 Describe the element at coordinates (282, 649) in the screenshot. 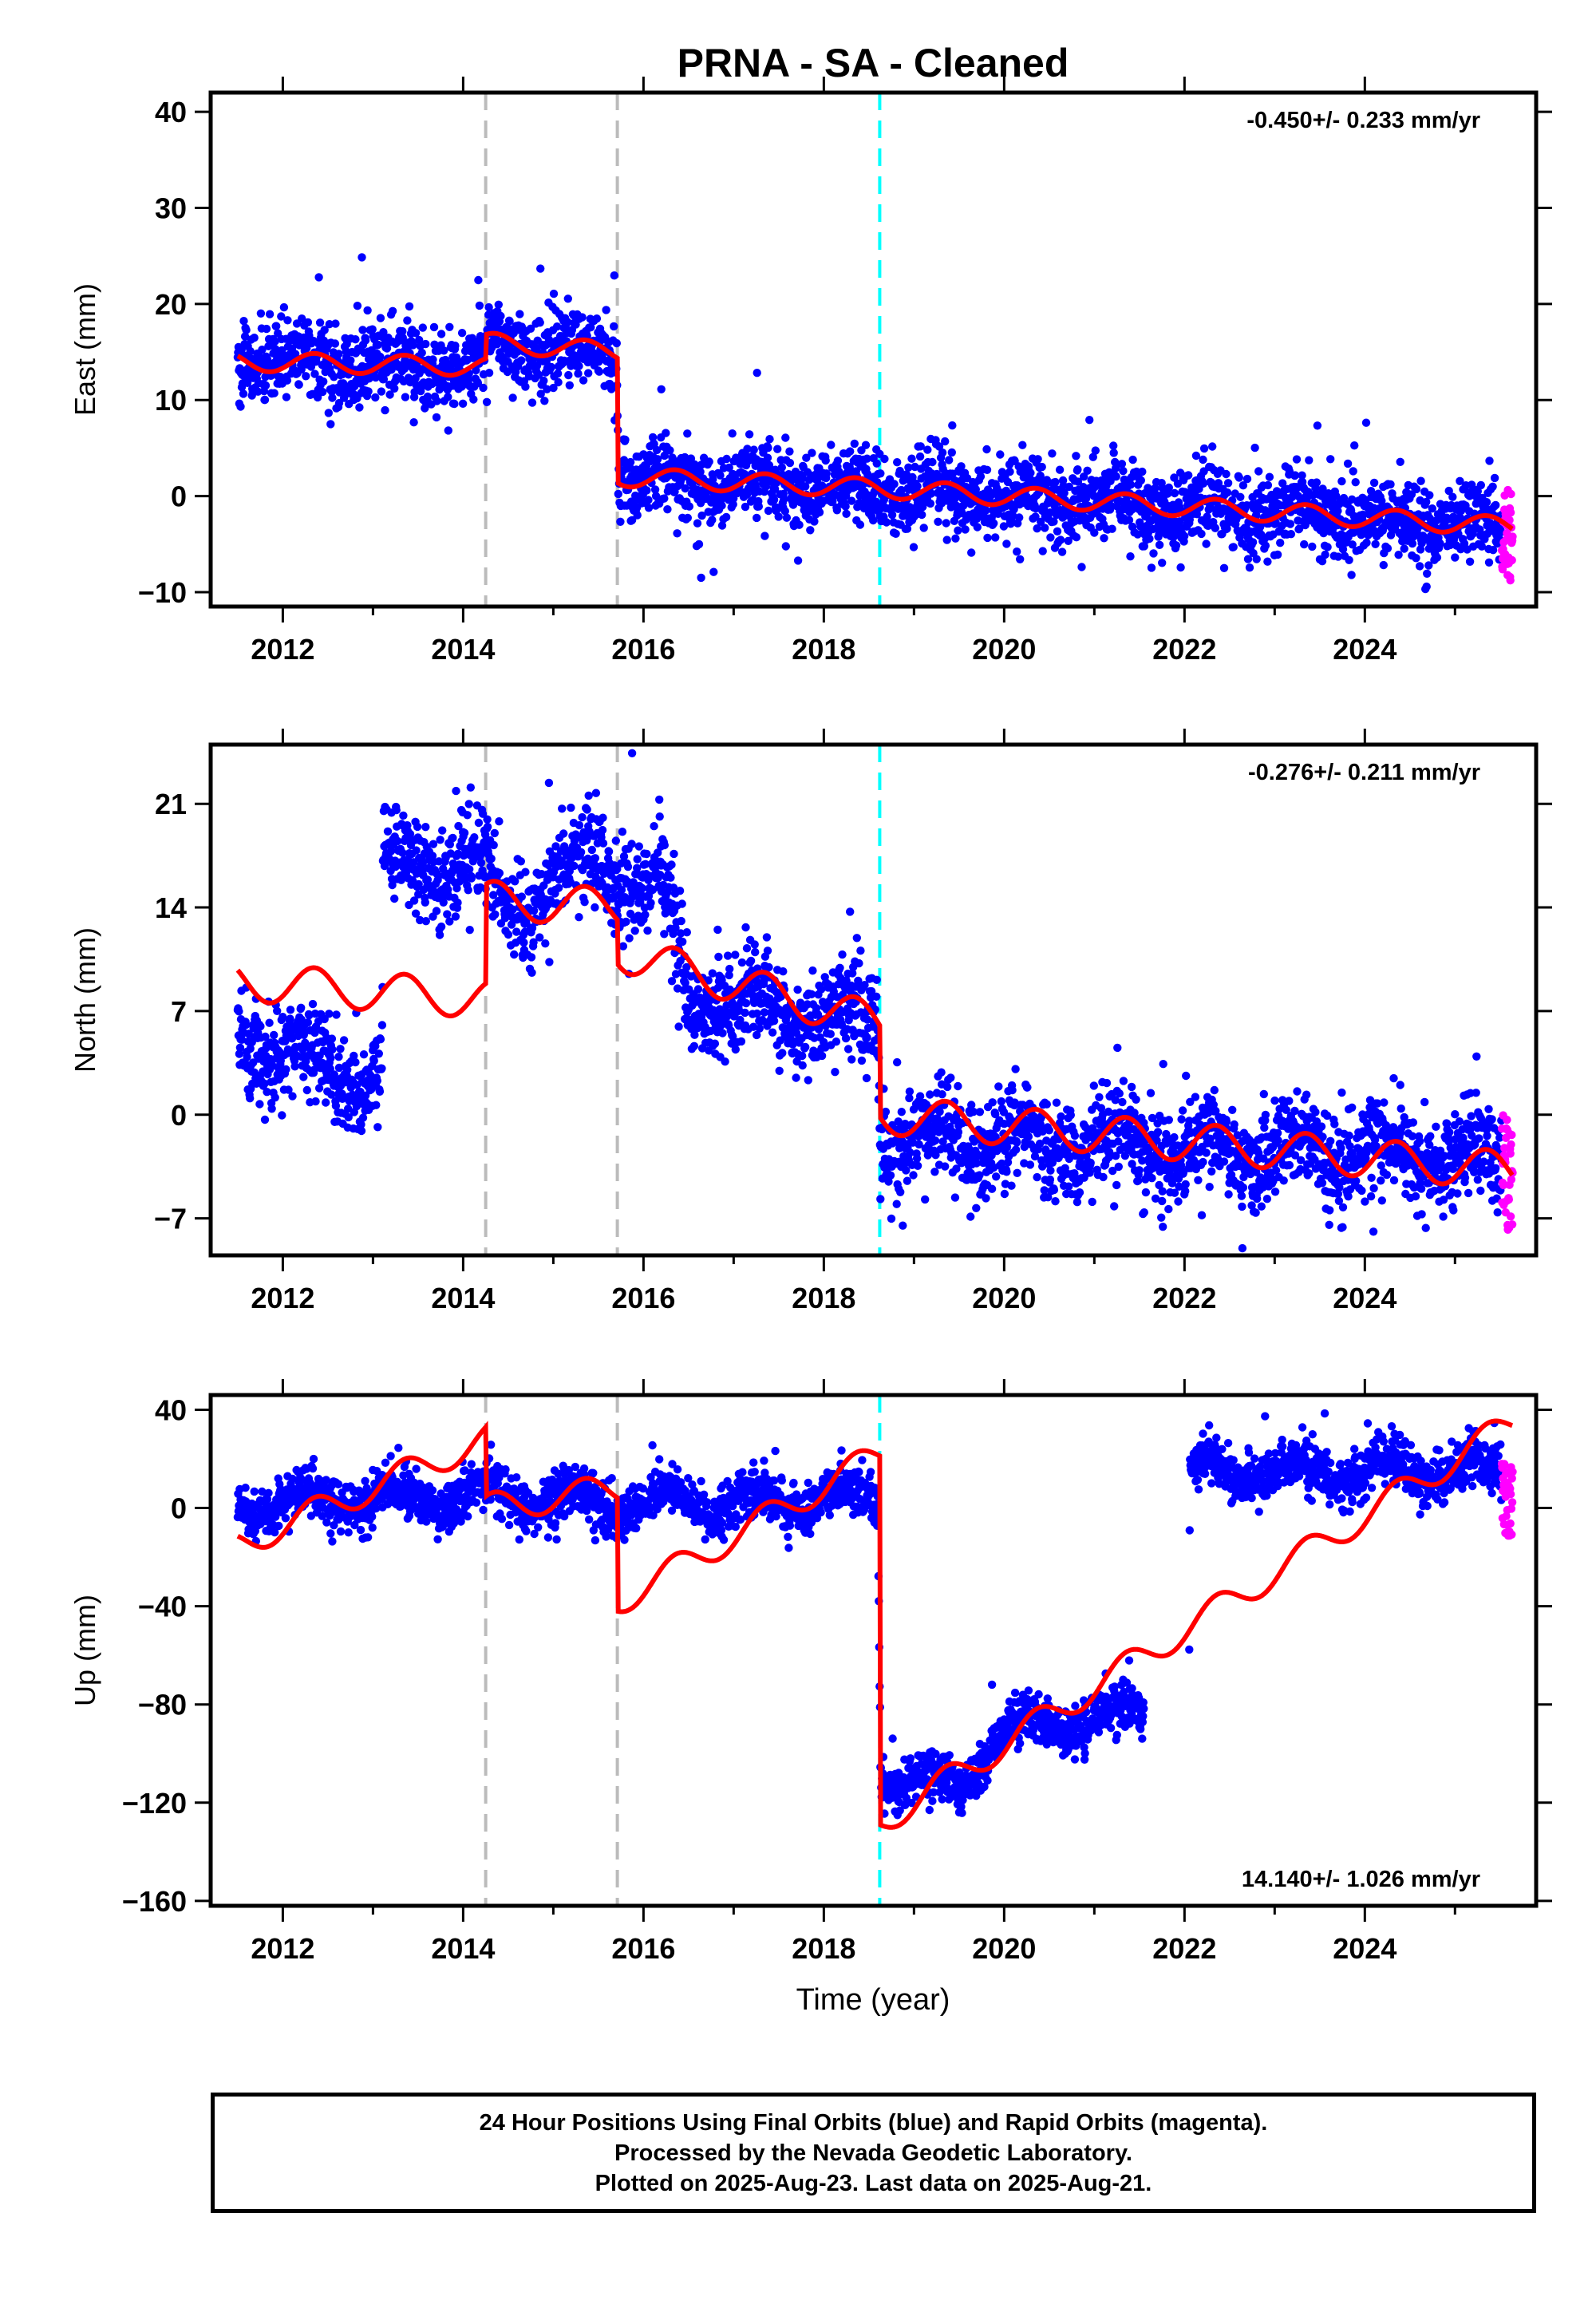

I see `x-tick-label: 2012` at that location.